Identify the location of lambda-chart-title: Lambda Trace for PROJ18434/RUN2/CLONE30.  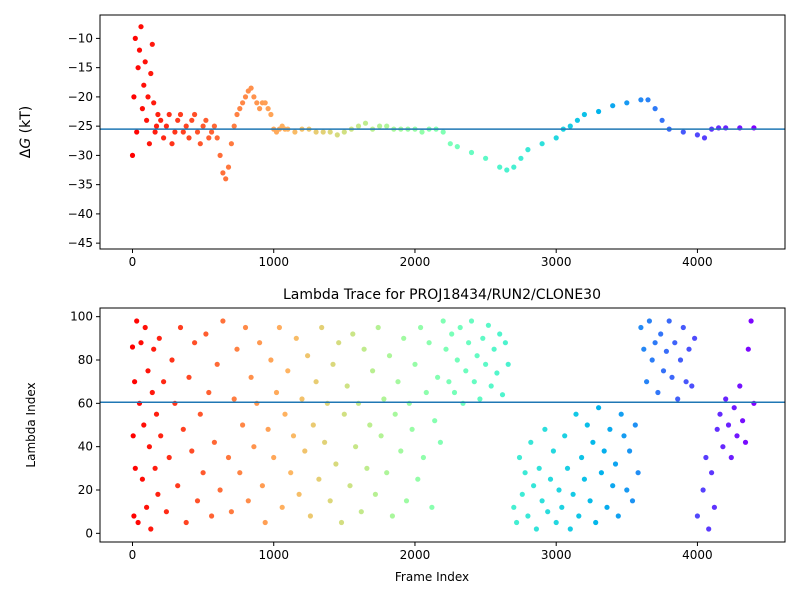
(442, 295).